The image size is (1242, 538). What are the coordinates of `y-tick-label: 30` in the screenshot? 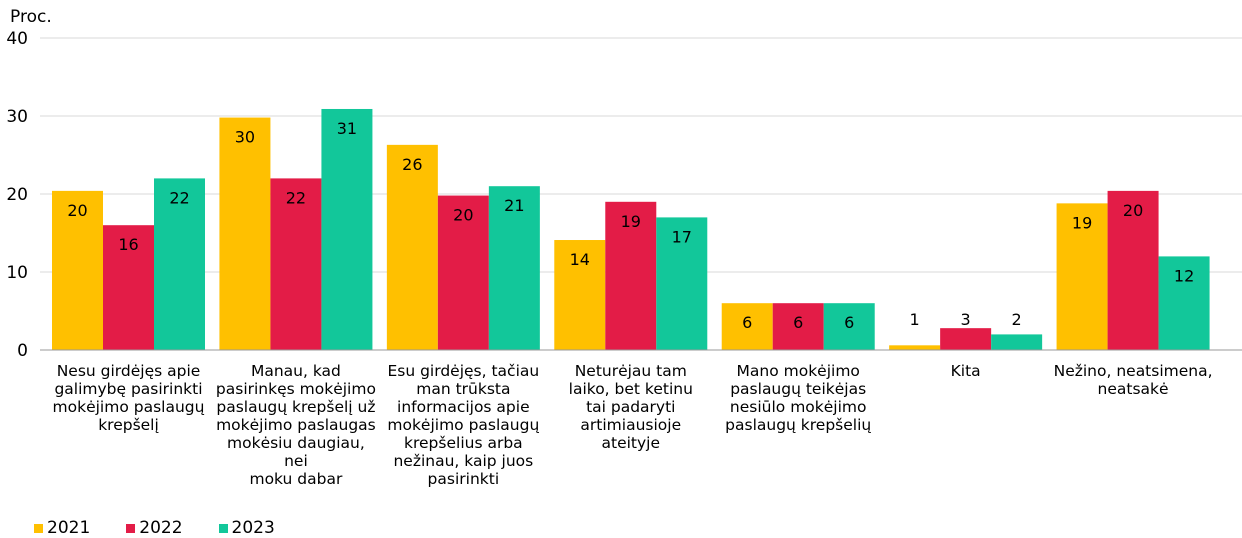 It's located at (17, 117).